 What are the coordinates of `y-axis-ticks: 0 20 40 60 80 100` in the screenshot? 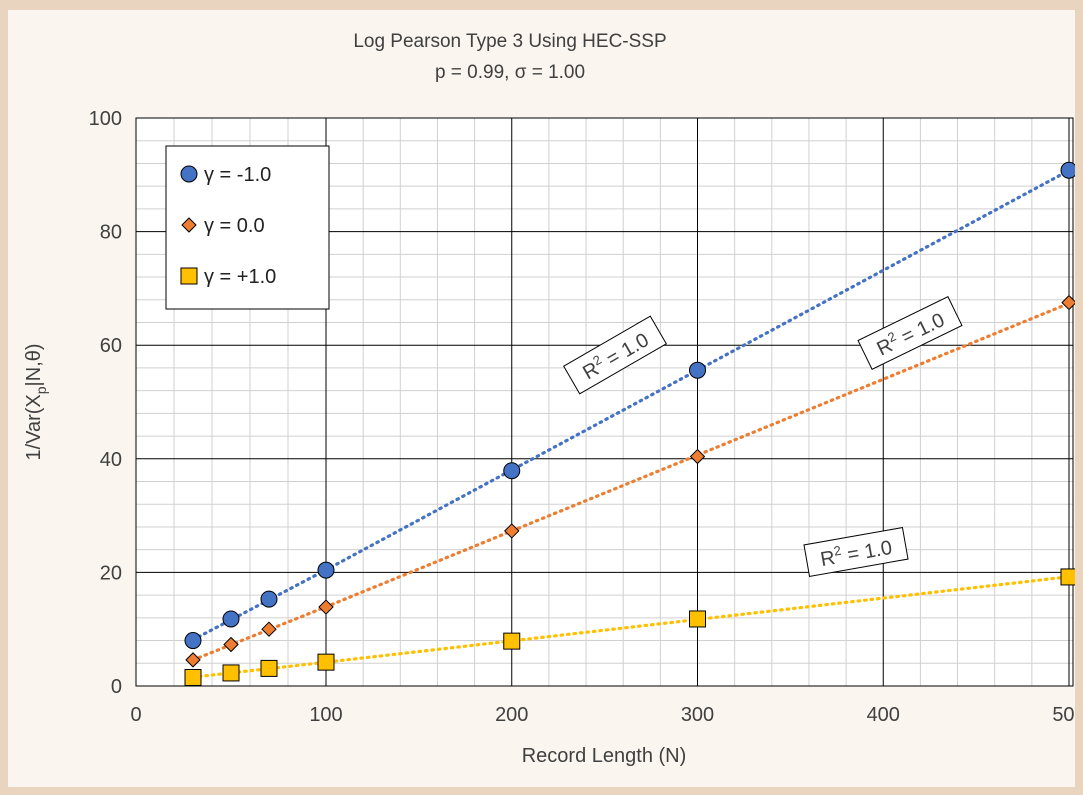 It's located at (105, 403).